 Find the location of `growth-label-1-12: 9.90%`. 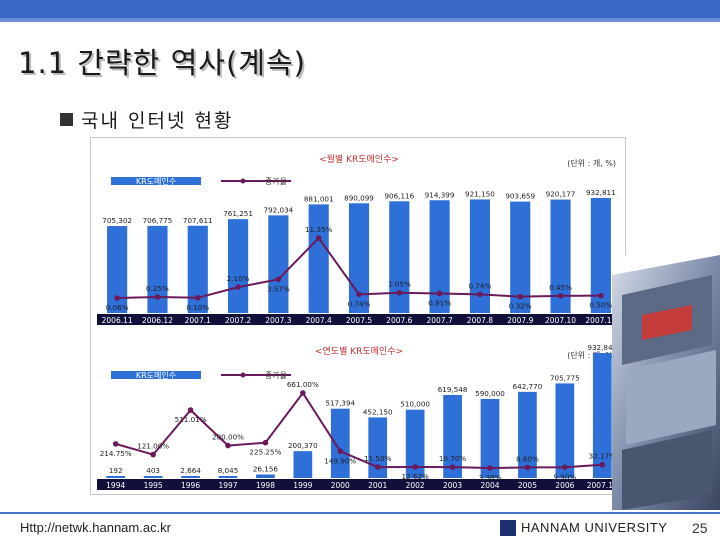

growth-label-1-12: 9.90% is located at coordinates (564, 476).